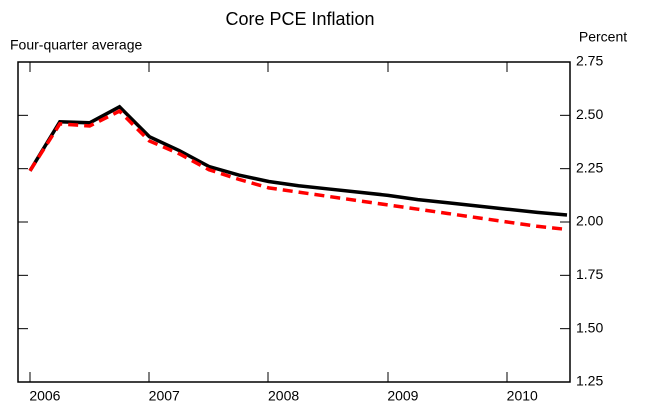 The width and height of the screenshot is (656, 413). I want to click on y-tick-label: 2.75, so click(589, 61).